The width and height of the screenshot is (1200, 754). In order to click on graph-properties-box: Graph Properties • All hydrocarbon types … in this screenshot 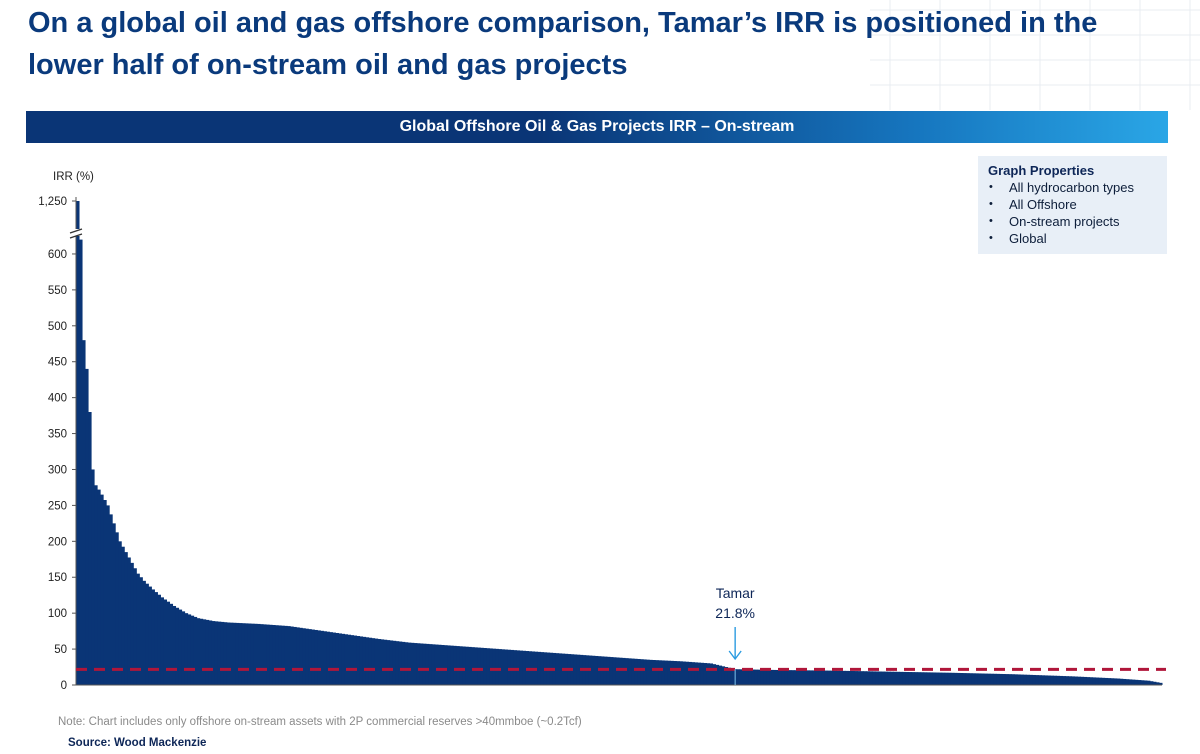, I will do `click(1072, 205)`.